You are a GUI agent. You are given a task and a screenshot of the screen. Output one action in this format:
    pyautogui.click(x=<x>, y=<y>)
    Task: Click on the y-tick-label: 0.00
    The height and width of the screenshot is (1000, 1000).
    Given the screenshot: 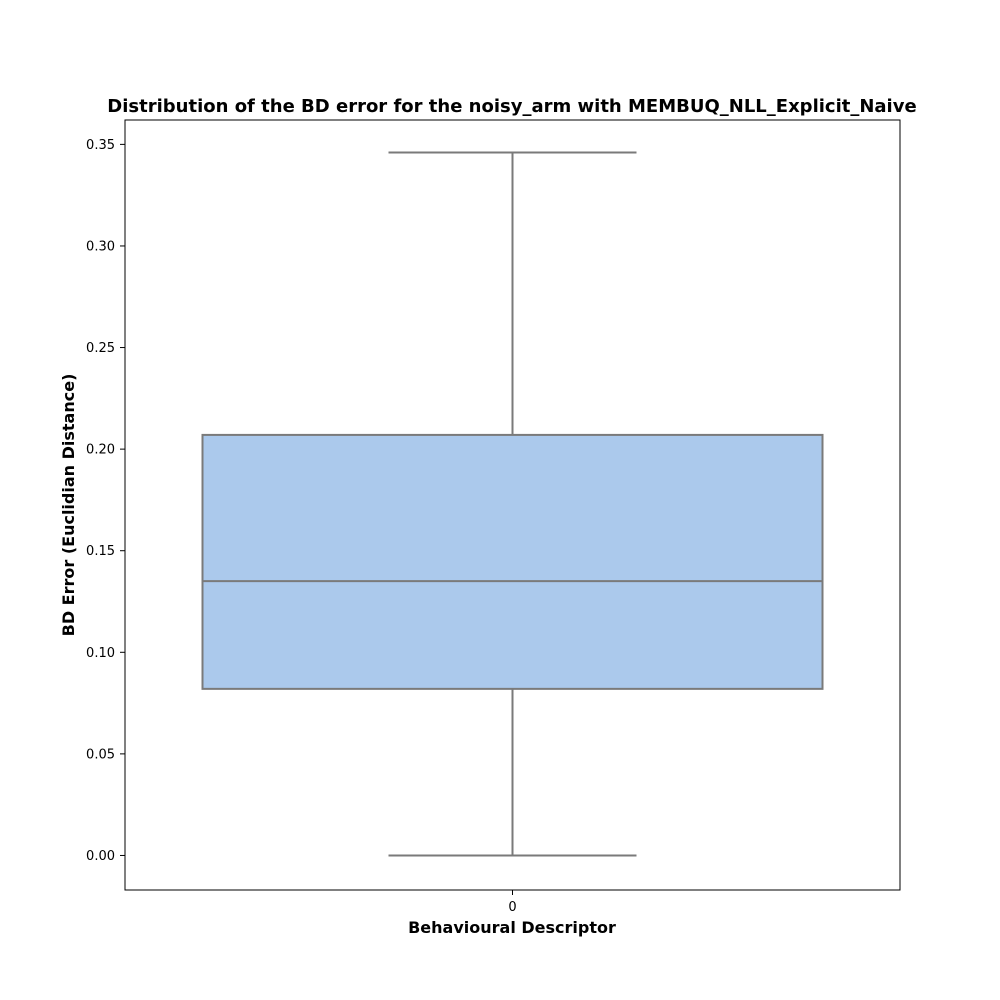 What is the action you would take?
    pyautogui.click(x=100, y=856)
    